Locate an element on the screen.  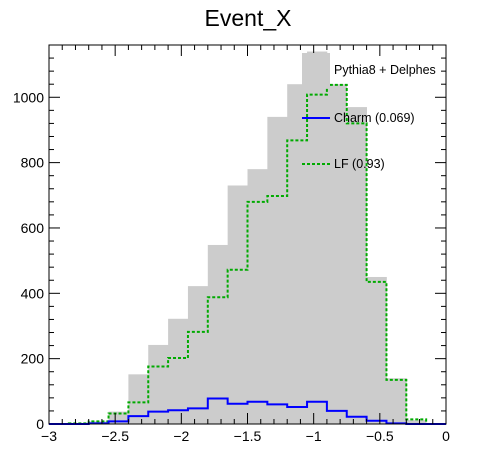
x-tick-label: −2.5 is located at coordinates (115, 436).